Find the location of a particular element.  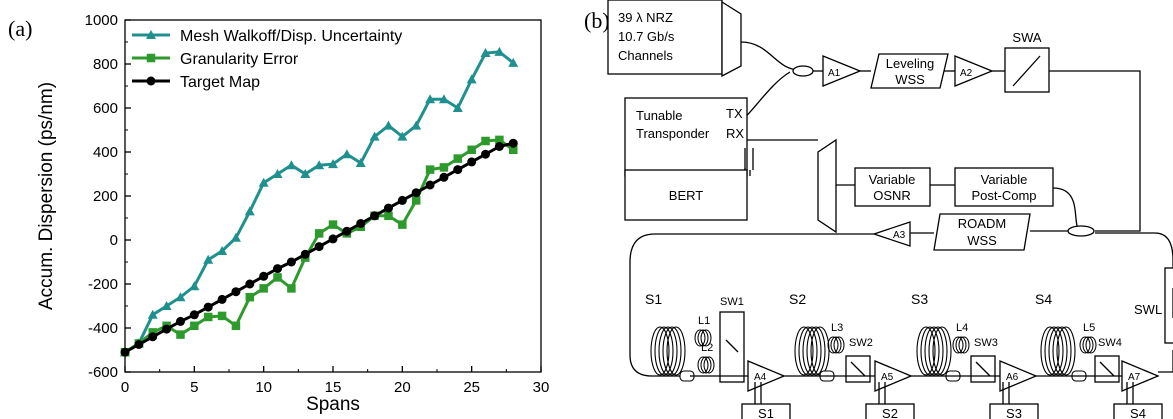

loop-label: L1 is located at coordinates (704, 321).